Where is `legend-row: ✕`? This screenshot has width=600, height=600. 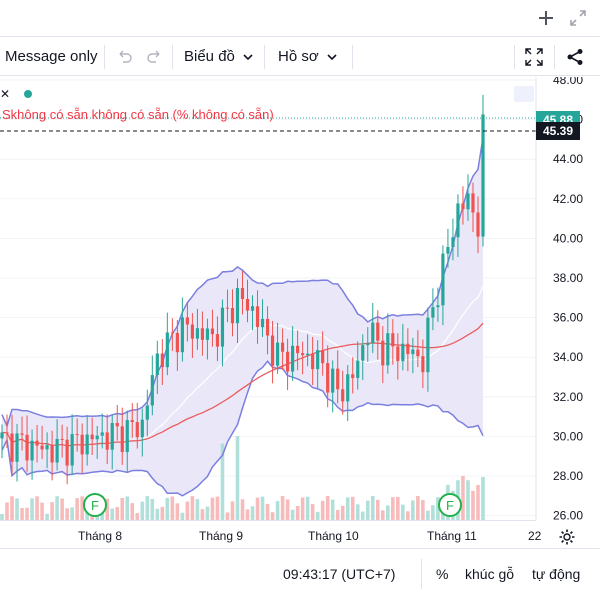
legend-row: ✕ is located at coordinates (16, 94).